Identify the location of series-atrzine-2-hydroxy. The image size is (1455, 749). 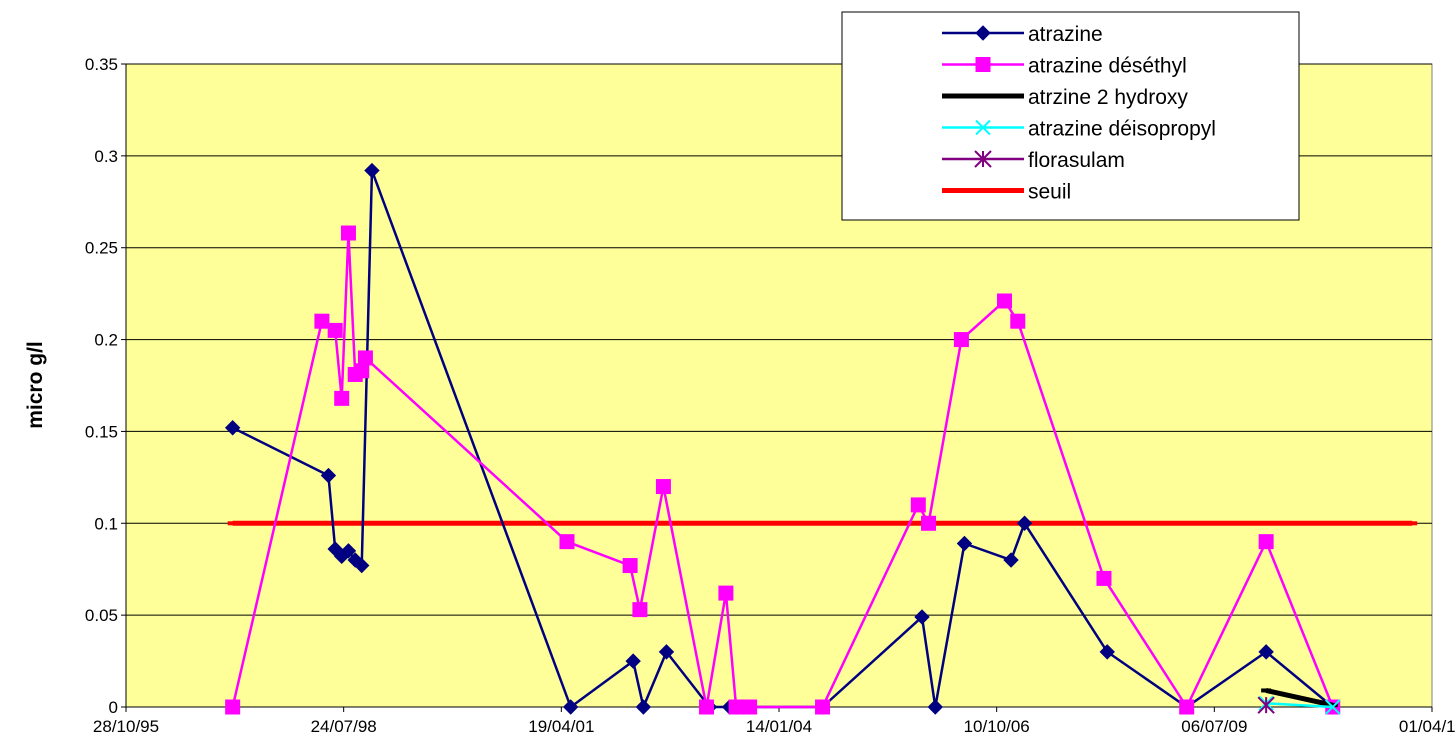
(1299, 698).